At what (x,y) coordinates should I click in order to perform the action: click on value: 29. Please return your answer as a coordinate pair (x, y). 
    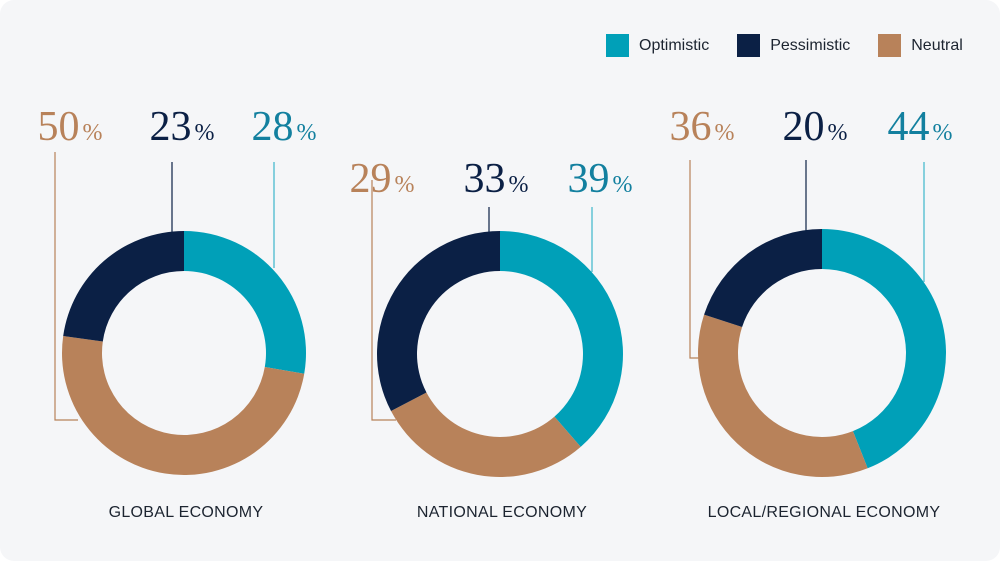
    Looking at the image, I should click on (371, 179).